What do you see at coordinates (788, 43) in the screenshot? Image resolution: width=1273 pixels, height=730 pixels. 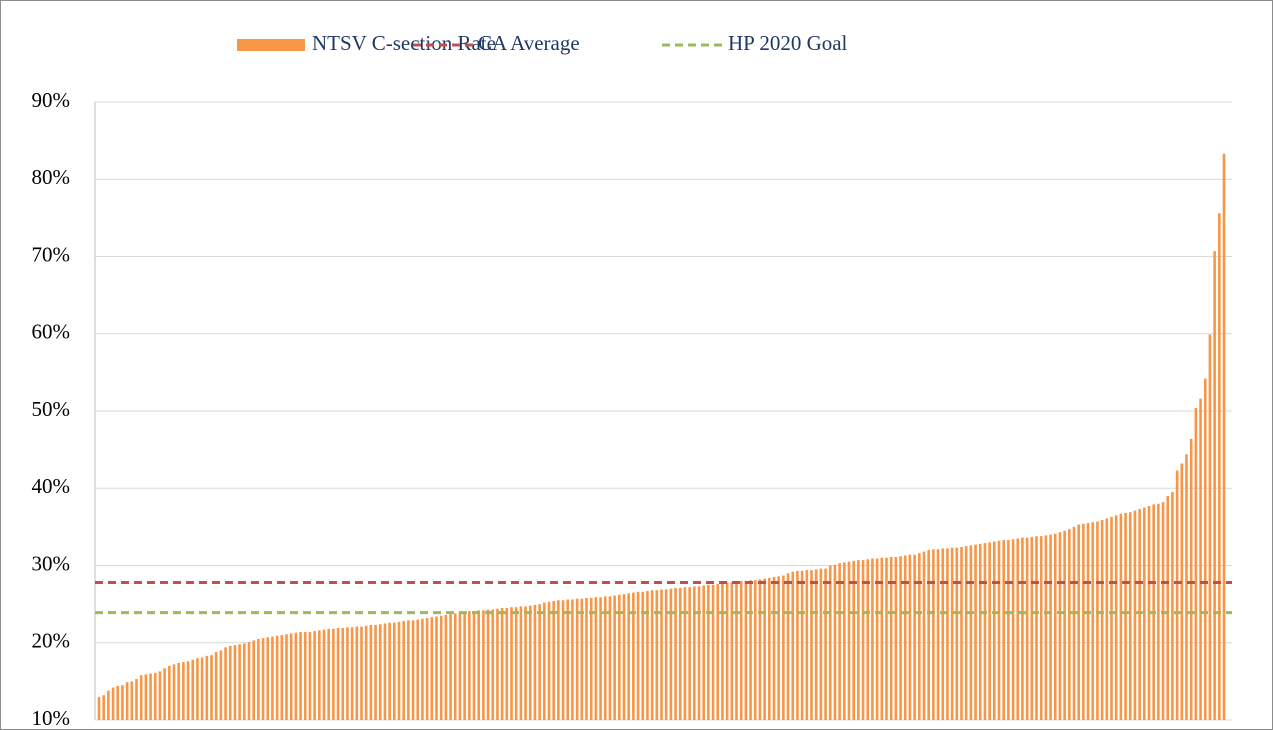 I see `legend-label: HP 2020 Goal` at bounding box center [788, 43].